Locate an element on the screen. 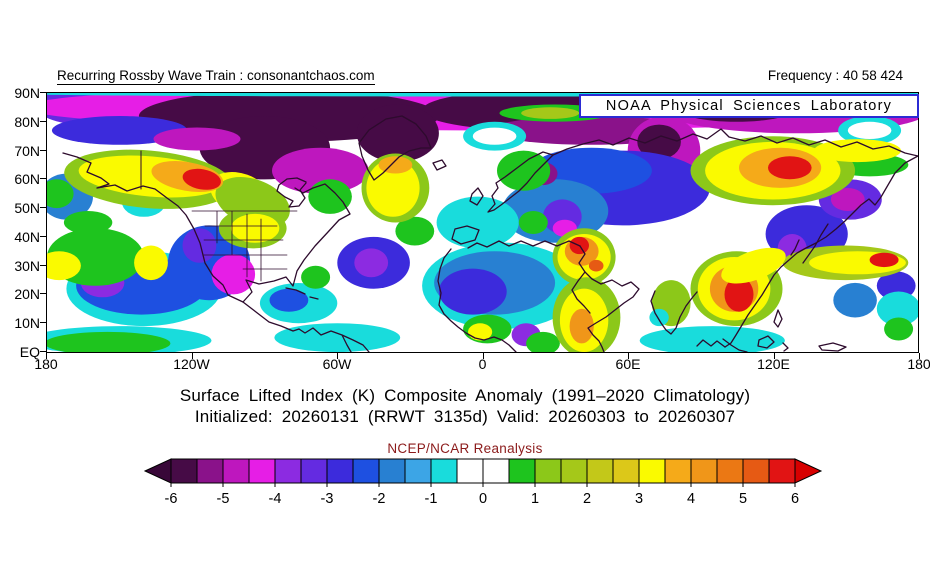  coastline-east-asia is located at coordinates (821, 251).